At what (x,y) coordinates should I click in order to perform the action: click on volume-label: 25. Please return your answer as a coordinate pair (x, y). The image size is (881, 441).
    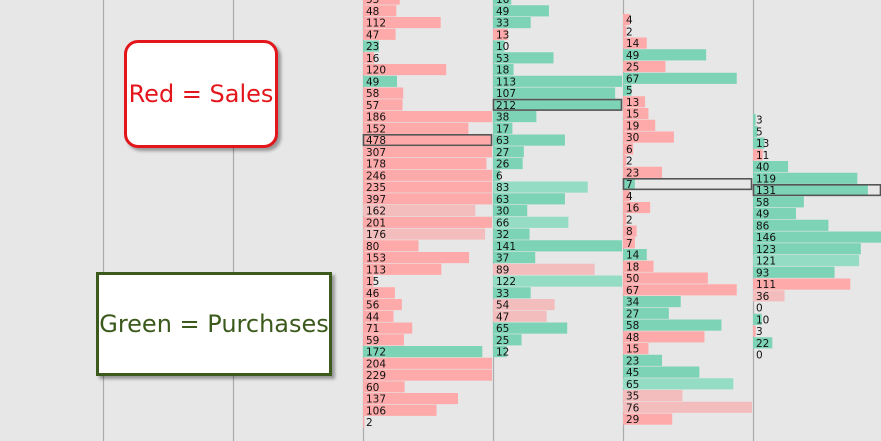
    Looking at the image, I should click on (502, 341).